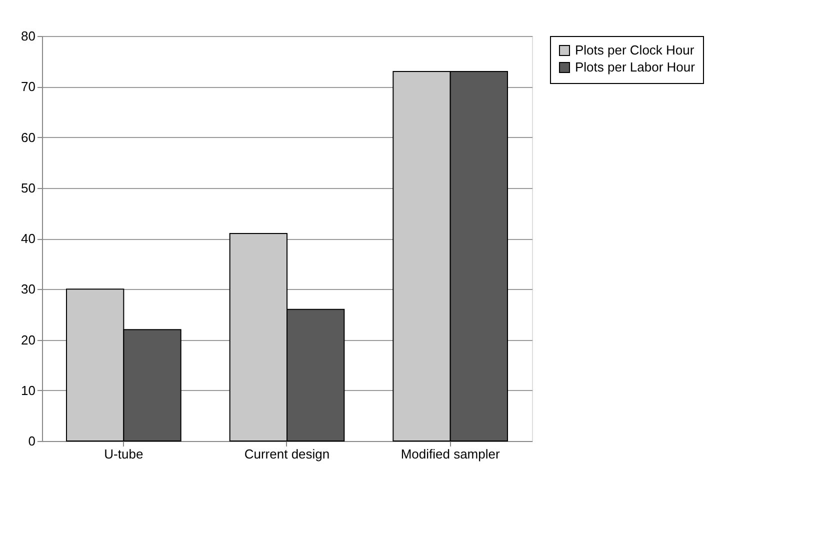 The width and height of the screenshot is (814, 554). What do you see at coordinates (28, 188) in the screenshot?
I see `y-tick-label: 50` at bounding box center [28, 188].